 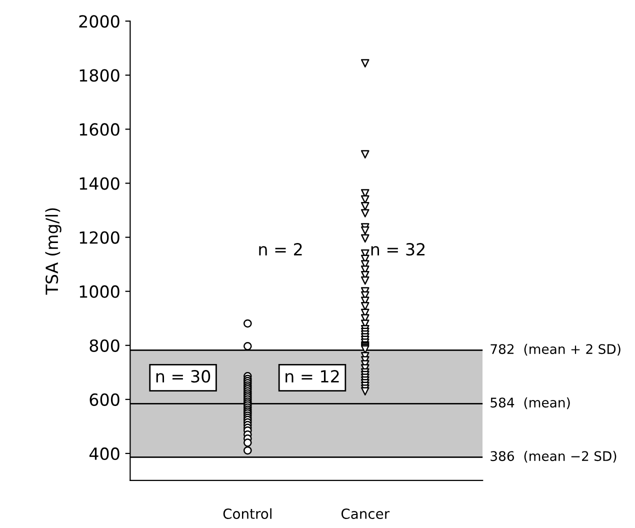 What do you see at coordinates (312, 376) in the screenshot?
I see `annotation: n = 12` at bounding box center [312, 376].